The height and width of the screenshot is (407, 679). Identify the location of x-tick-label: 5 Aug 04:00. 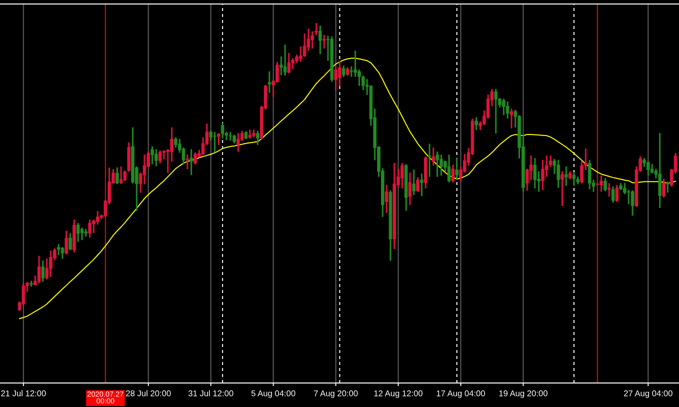
(273, 394).